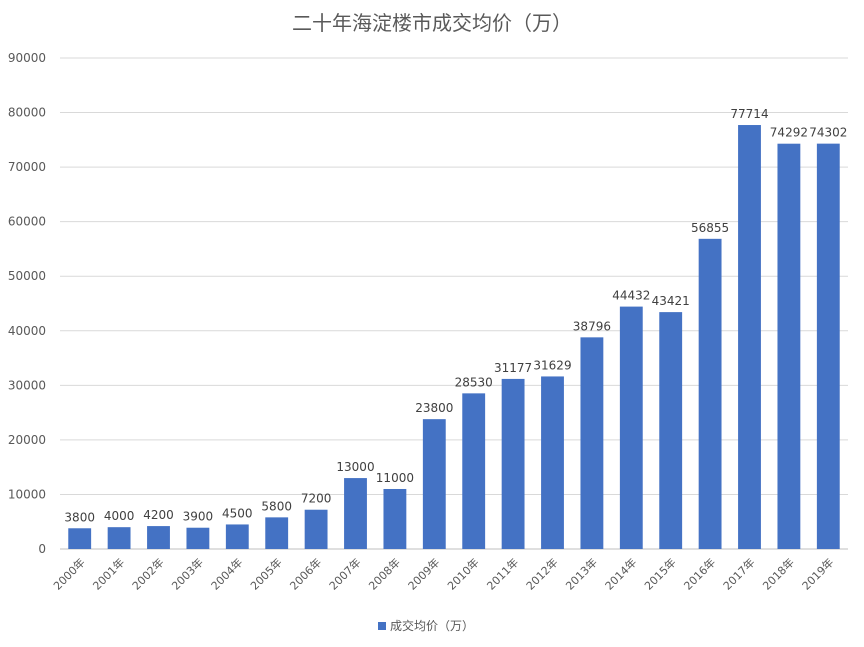 This screenshot has height=647, width=864. Describe the element at coordinates (710, 228) in the screenshot. I see `data-label: 56855` at that location.